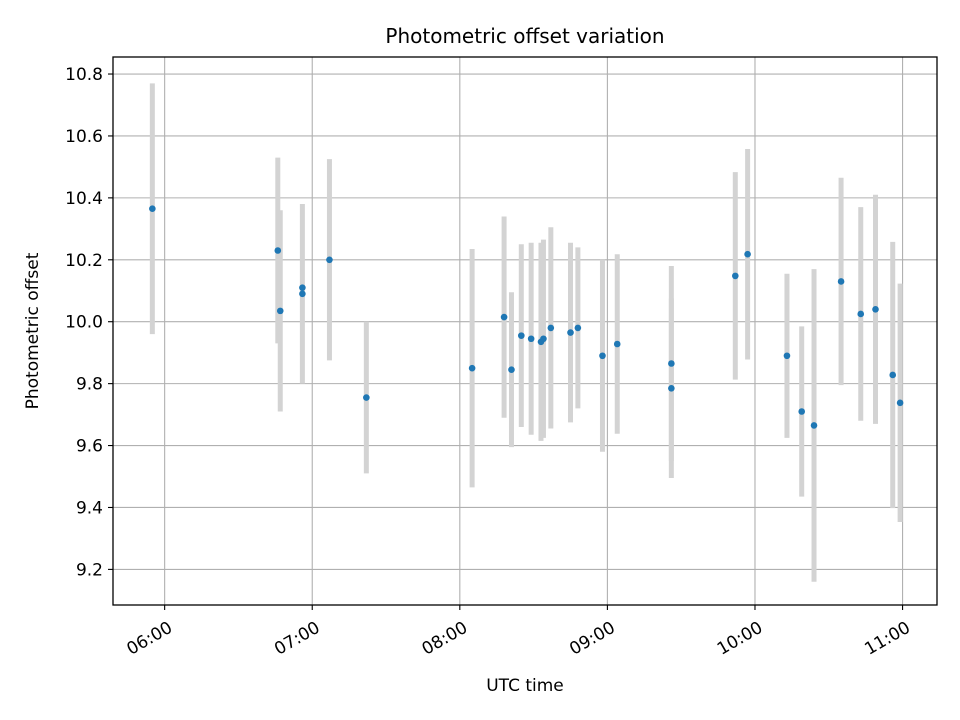 This screenshot has height=720, width=960. Describe the element at coordinates (33, 330) in the screenshot. I see `y-axis-label: Photometric offset` at that location.